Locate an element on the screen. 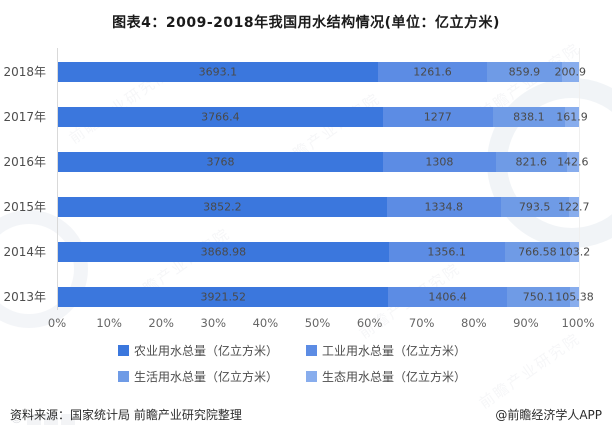 The width and height of the screenshot is (612, 438). bar-segment: 859.9 is located at coordinates (524, 72).